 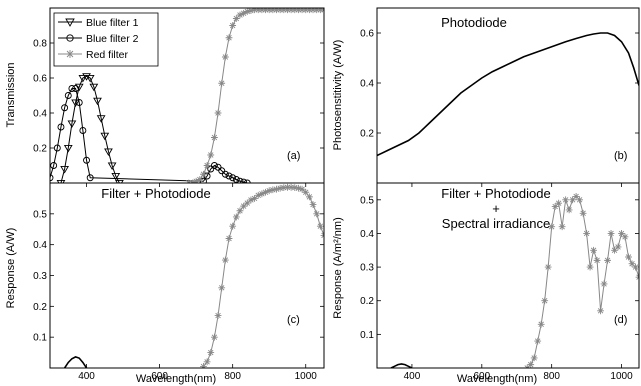 I want to click on triangle-down-marker-icon, so click(x=70, y=22).